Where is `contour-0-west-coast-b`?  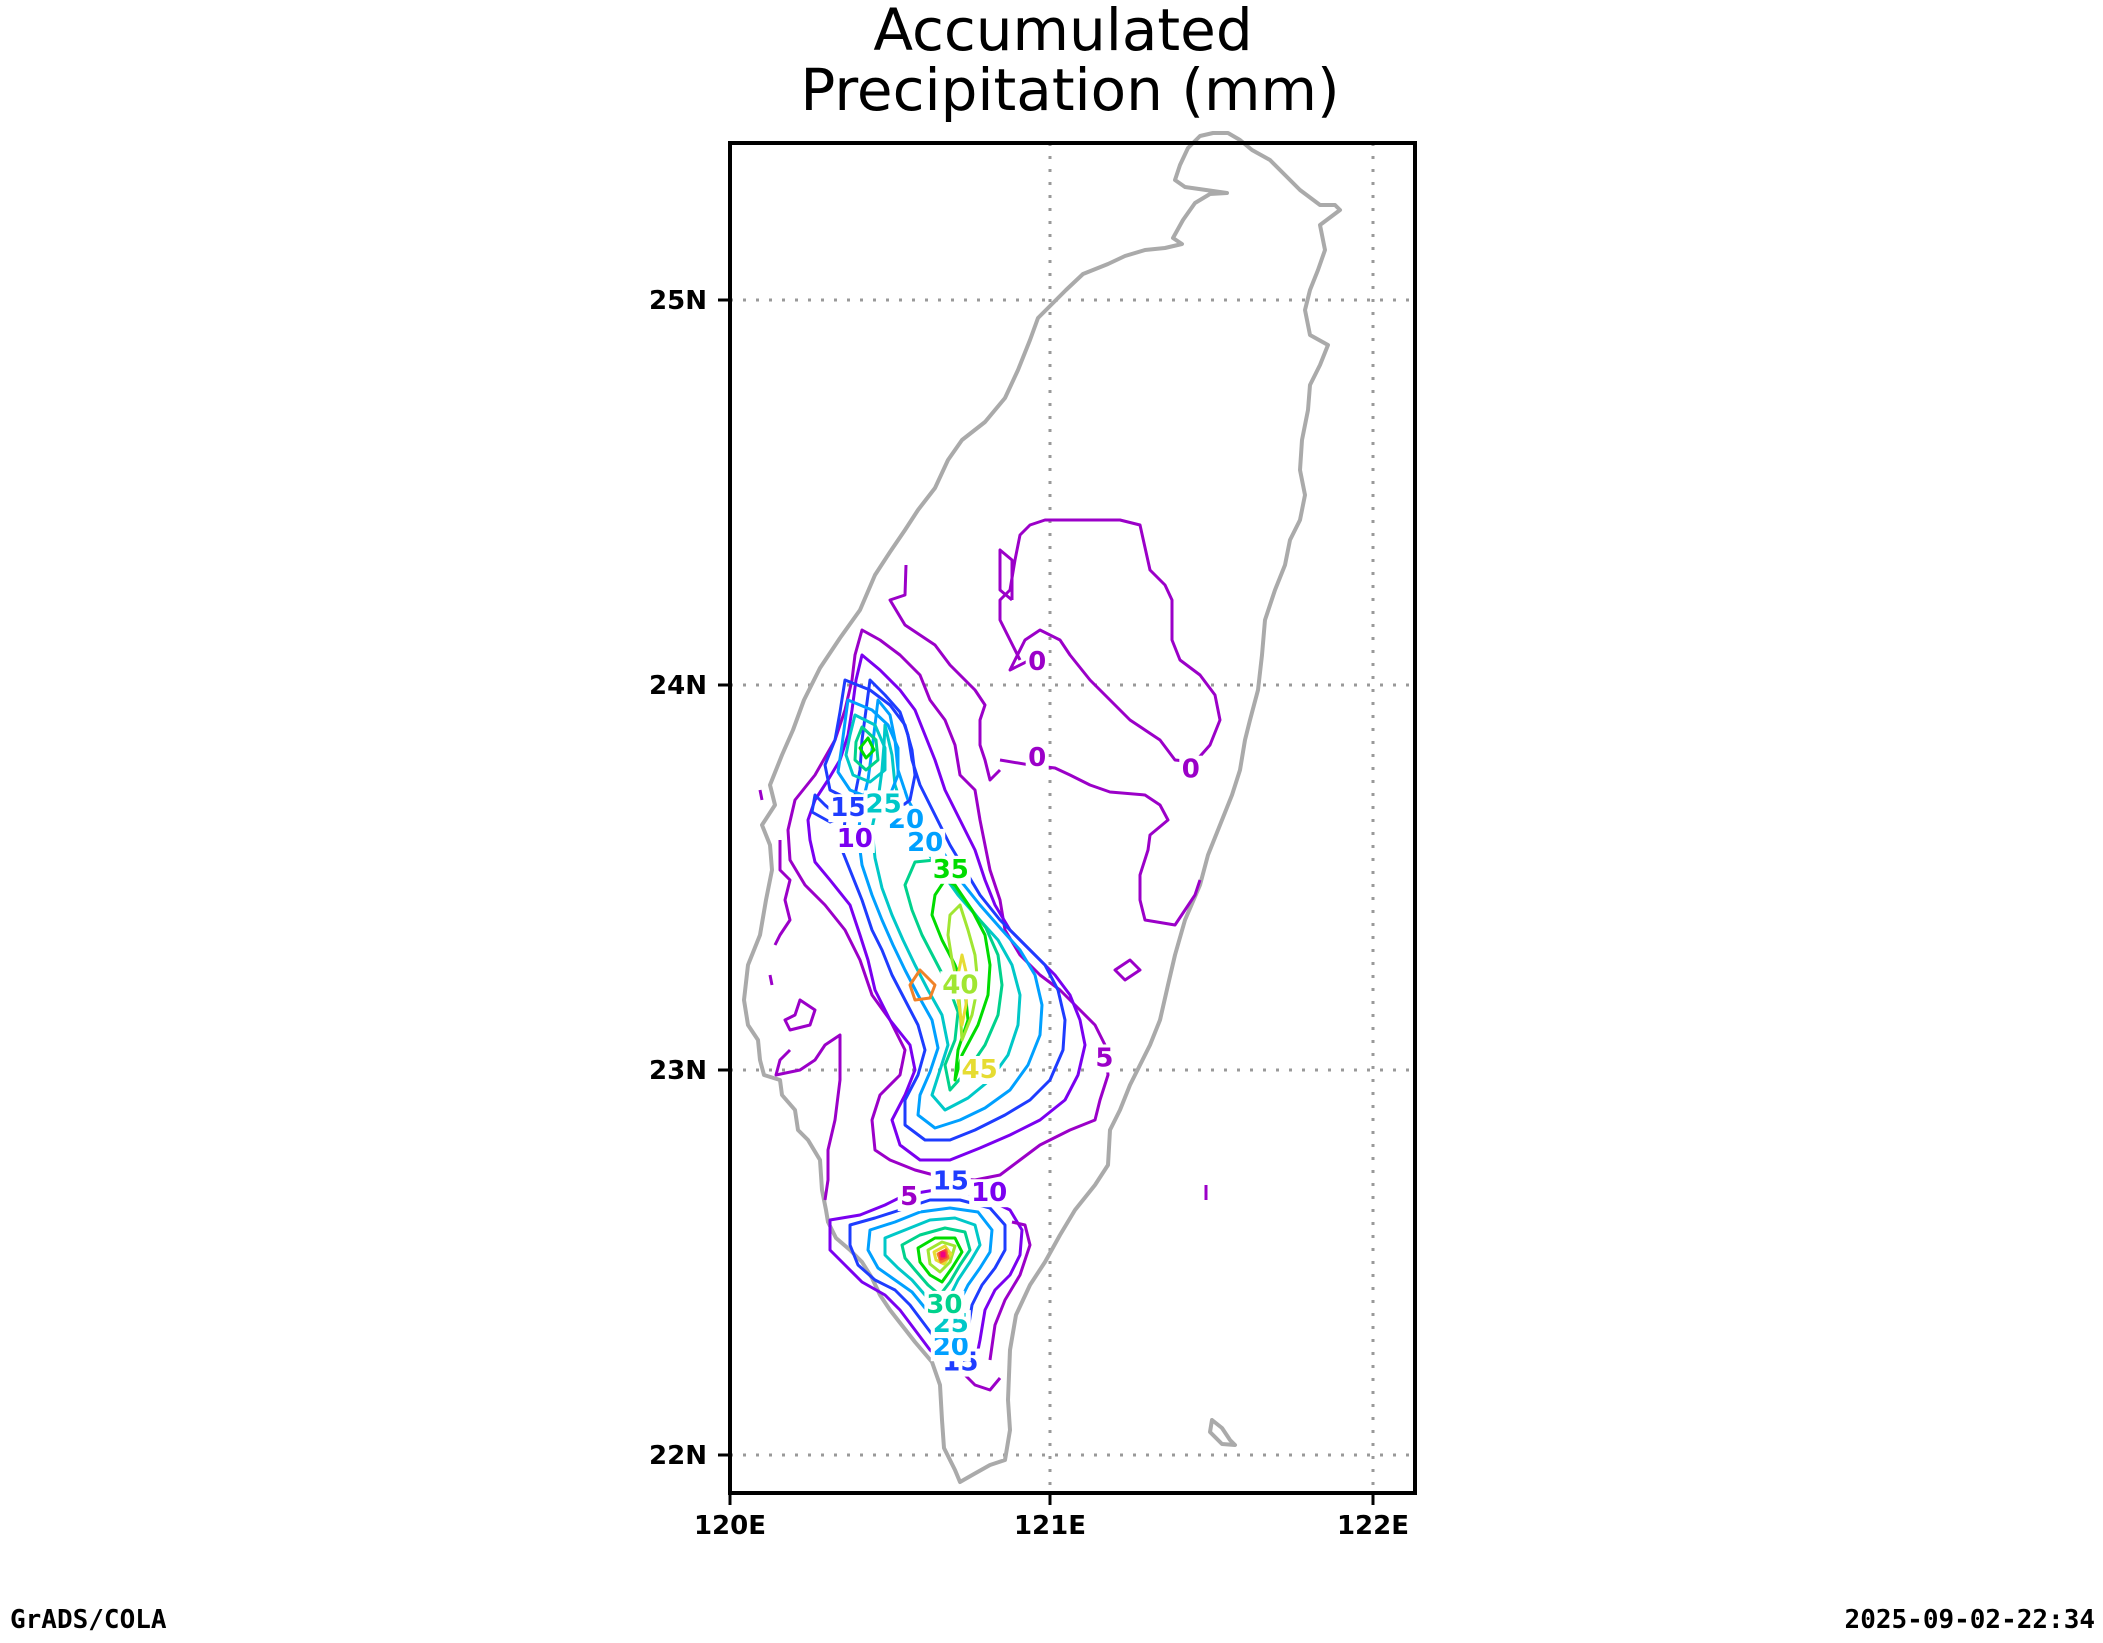
contour-0-west-coast-b is located at coordinates (800, 1015).